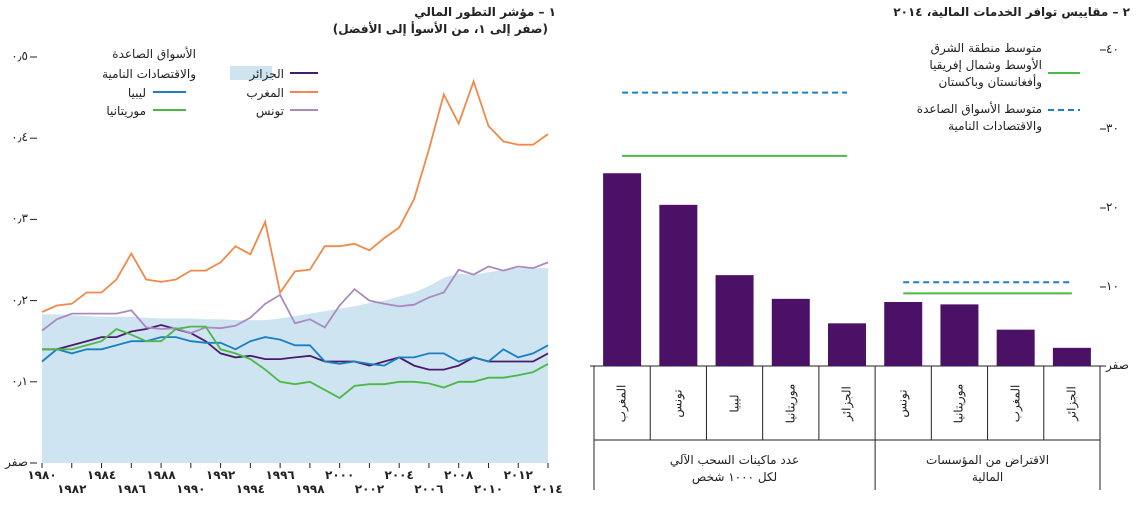 This screenshot has width=1138, height=511. I want to click on x-tick-label: ١٩٨٤, so click(101, 475).